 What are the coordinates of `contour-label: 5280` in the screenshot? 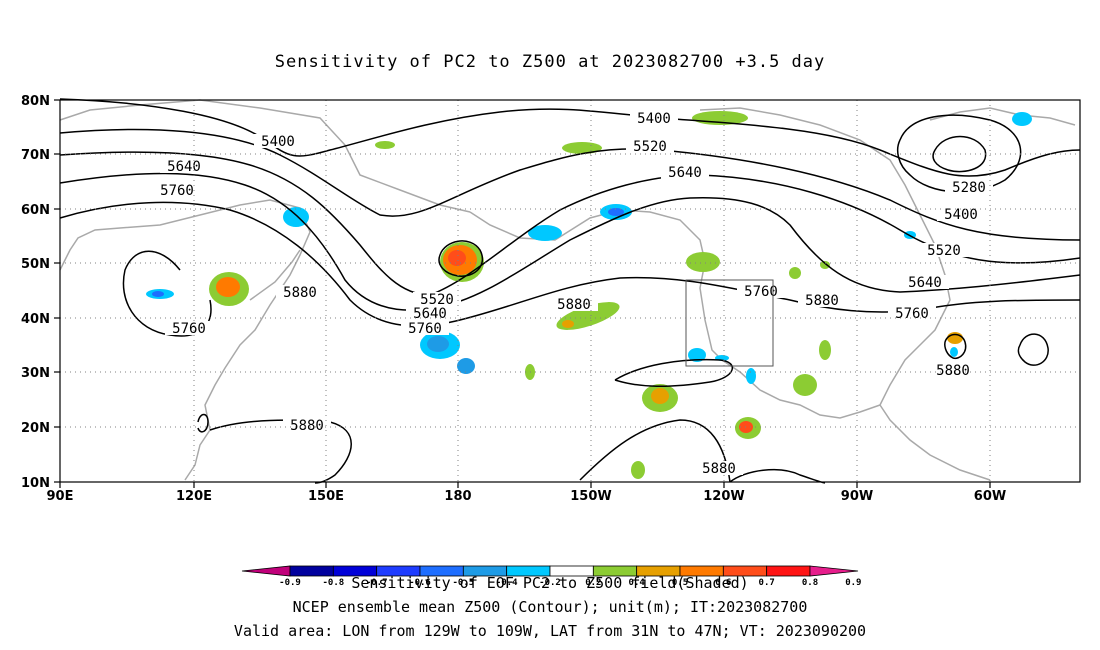 It's located at (969, 188).